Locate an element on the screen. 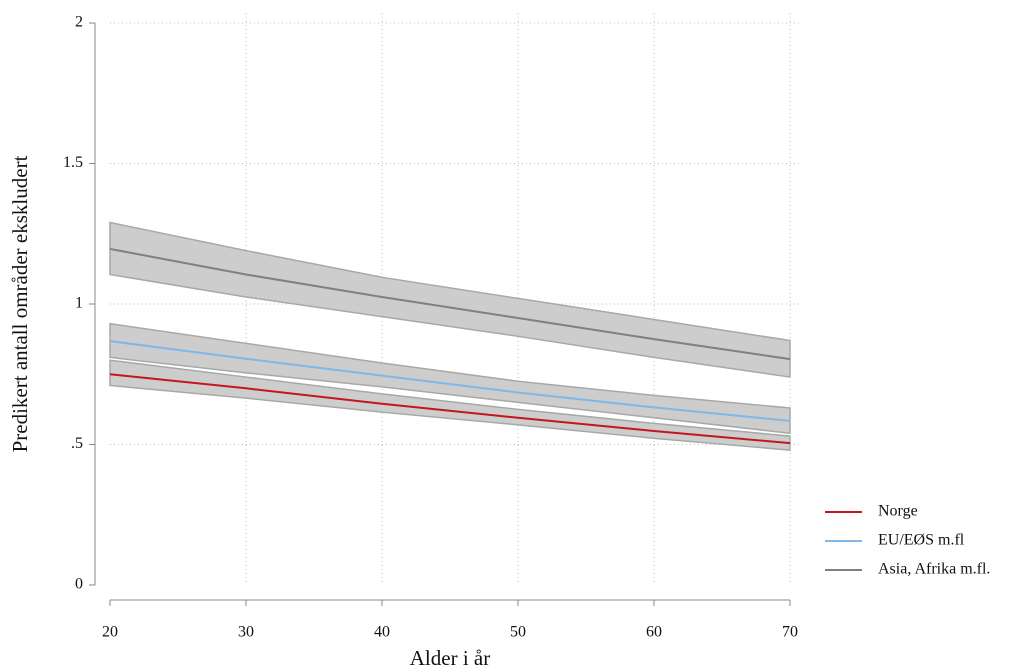 The image size is (1020, 672). x-tick-label: 20 is located at coordinates (110, 632).